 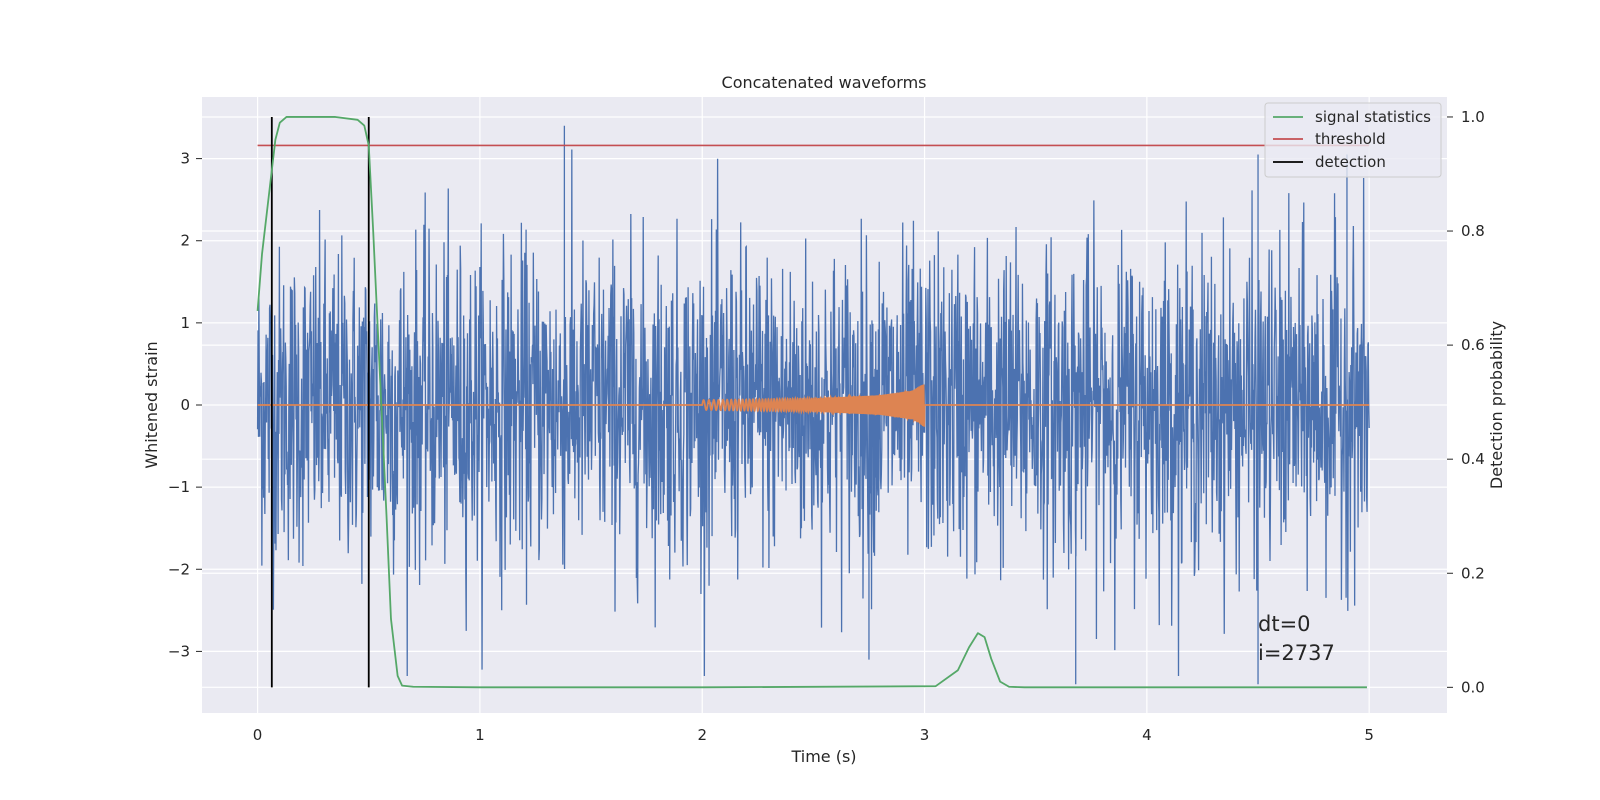 I want to click on x-tick-label: 2, so click(x=702, y=735).